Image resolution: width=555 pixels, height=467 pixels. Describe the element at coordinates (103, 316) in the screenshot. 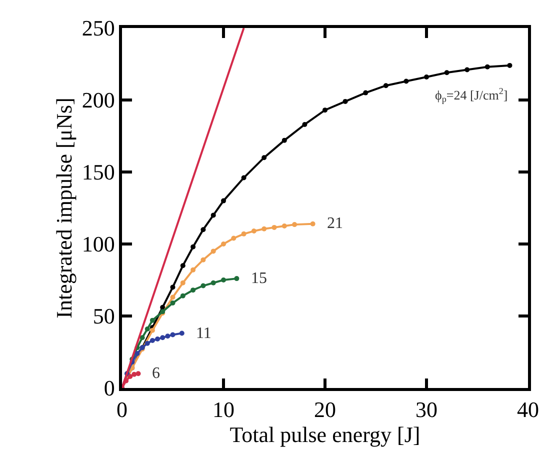

I see `y-tick-label: 50` at that location.